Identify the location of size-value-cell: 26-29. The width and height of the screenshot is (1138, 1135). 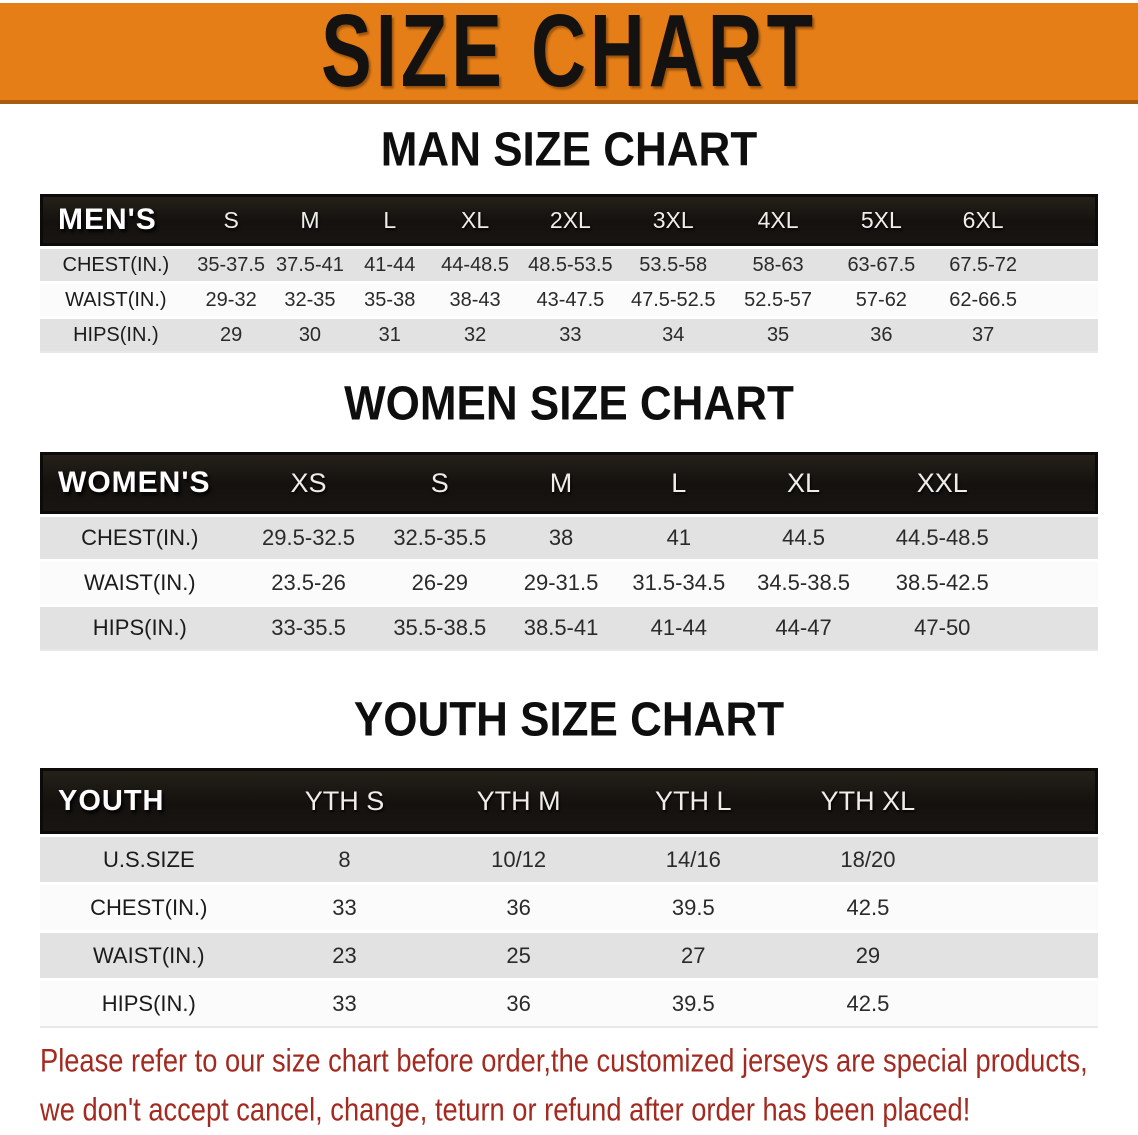
(440, 581).